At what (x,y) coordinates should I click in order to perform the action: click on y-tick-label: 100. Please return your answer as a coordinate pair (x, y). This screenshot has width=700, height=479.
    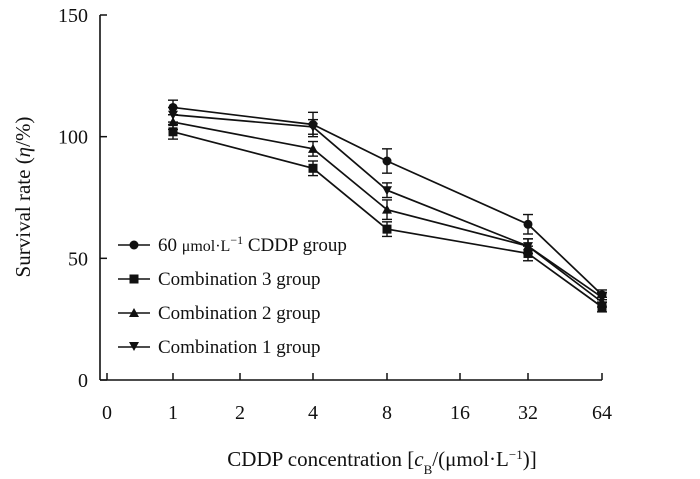
    Looking at the image, I should click on (73, 138).